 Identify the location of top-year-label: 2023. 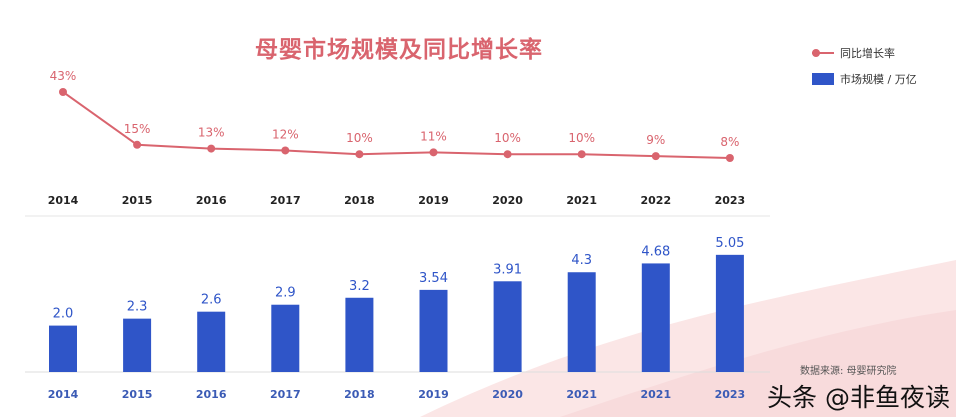
(730, 200).